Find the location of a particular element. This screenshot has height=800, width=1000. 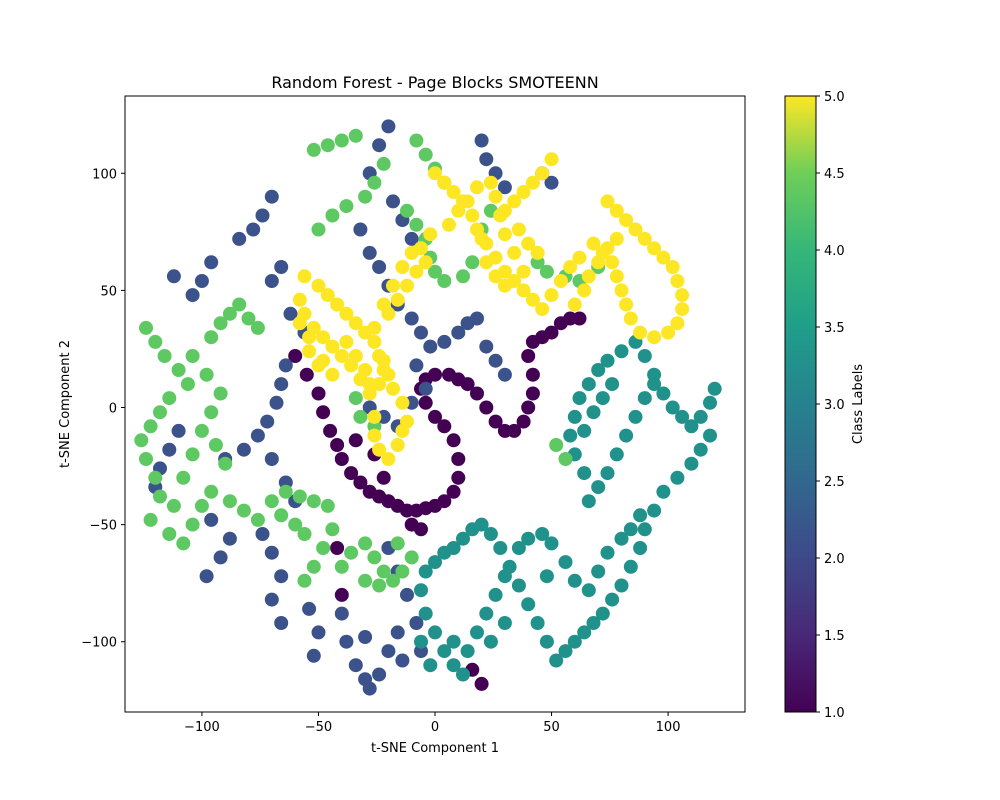

y-axis-label: t-SNE Component 2 is located at coordinates (65, 404).